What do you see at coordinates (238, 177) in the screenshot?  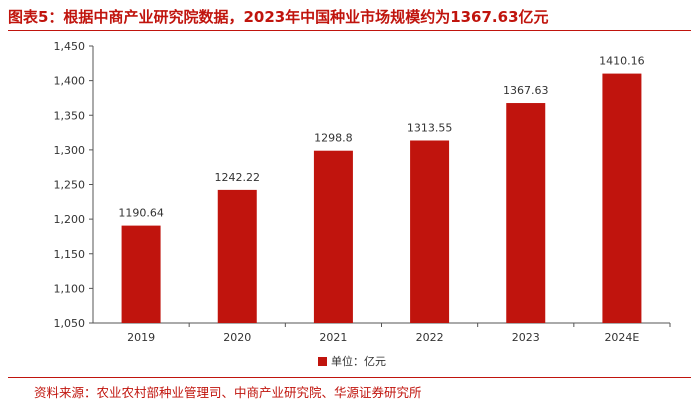 I see `data-label: 1242.22` at bounding box center [238, 177].